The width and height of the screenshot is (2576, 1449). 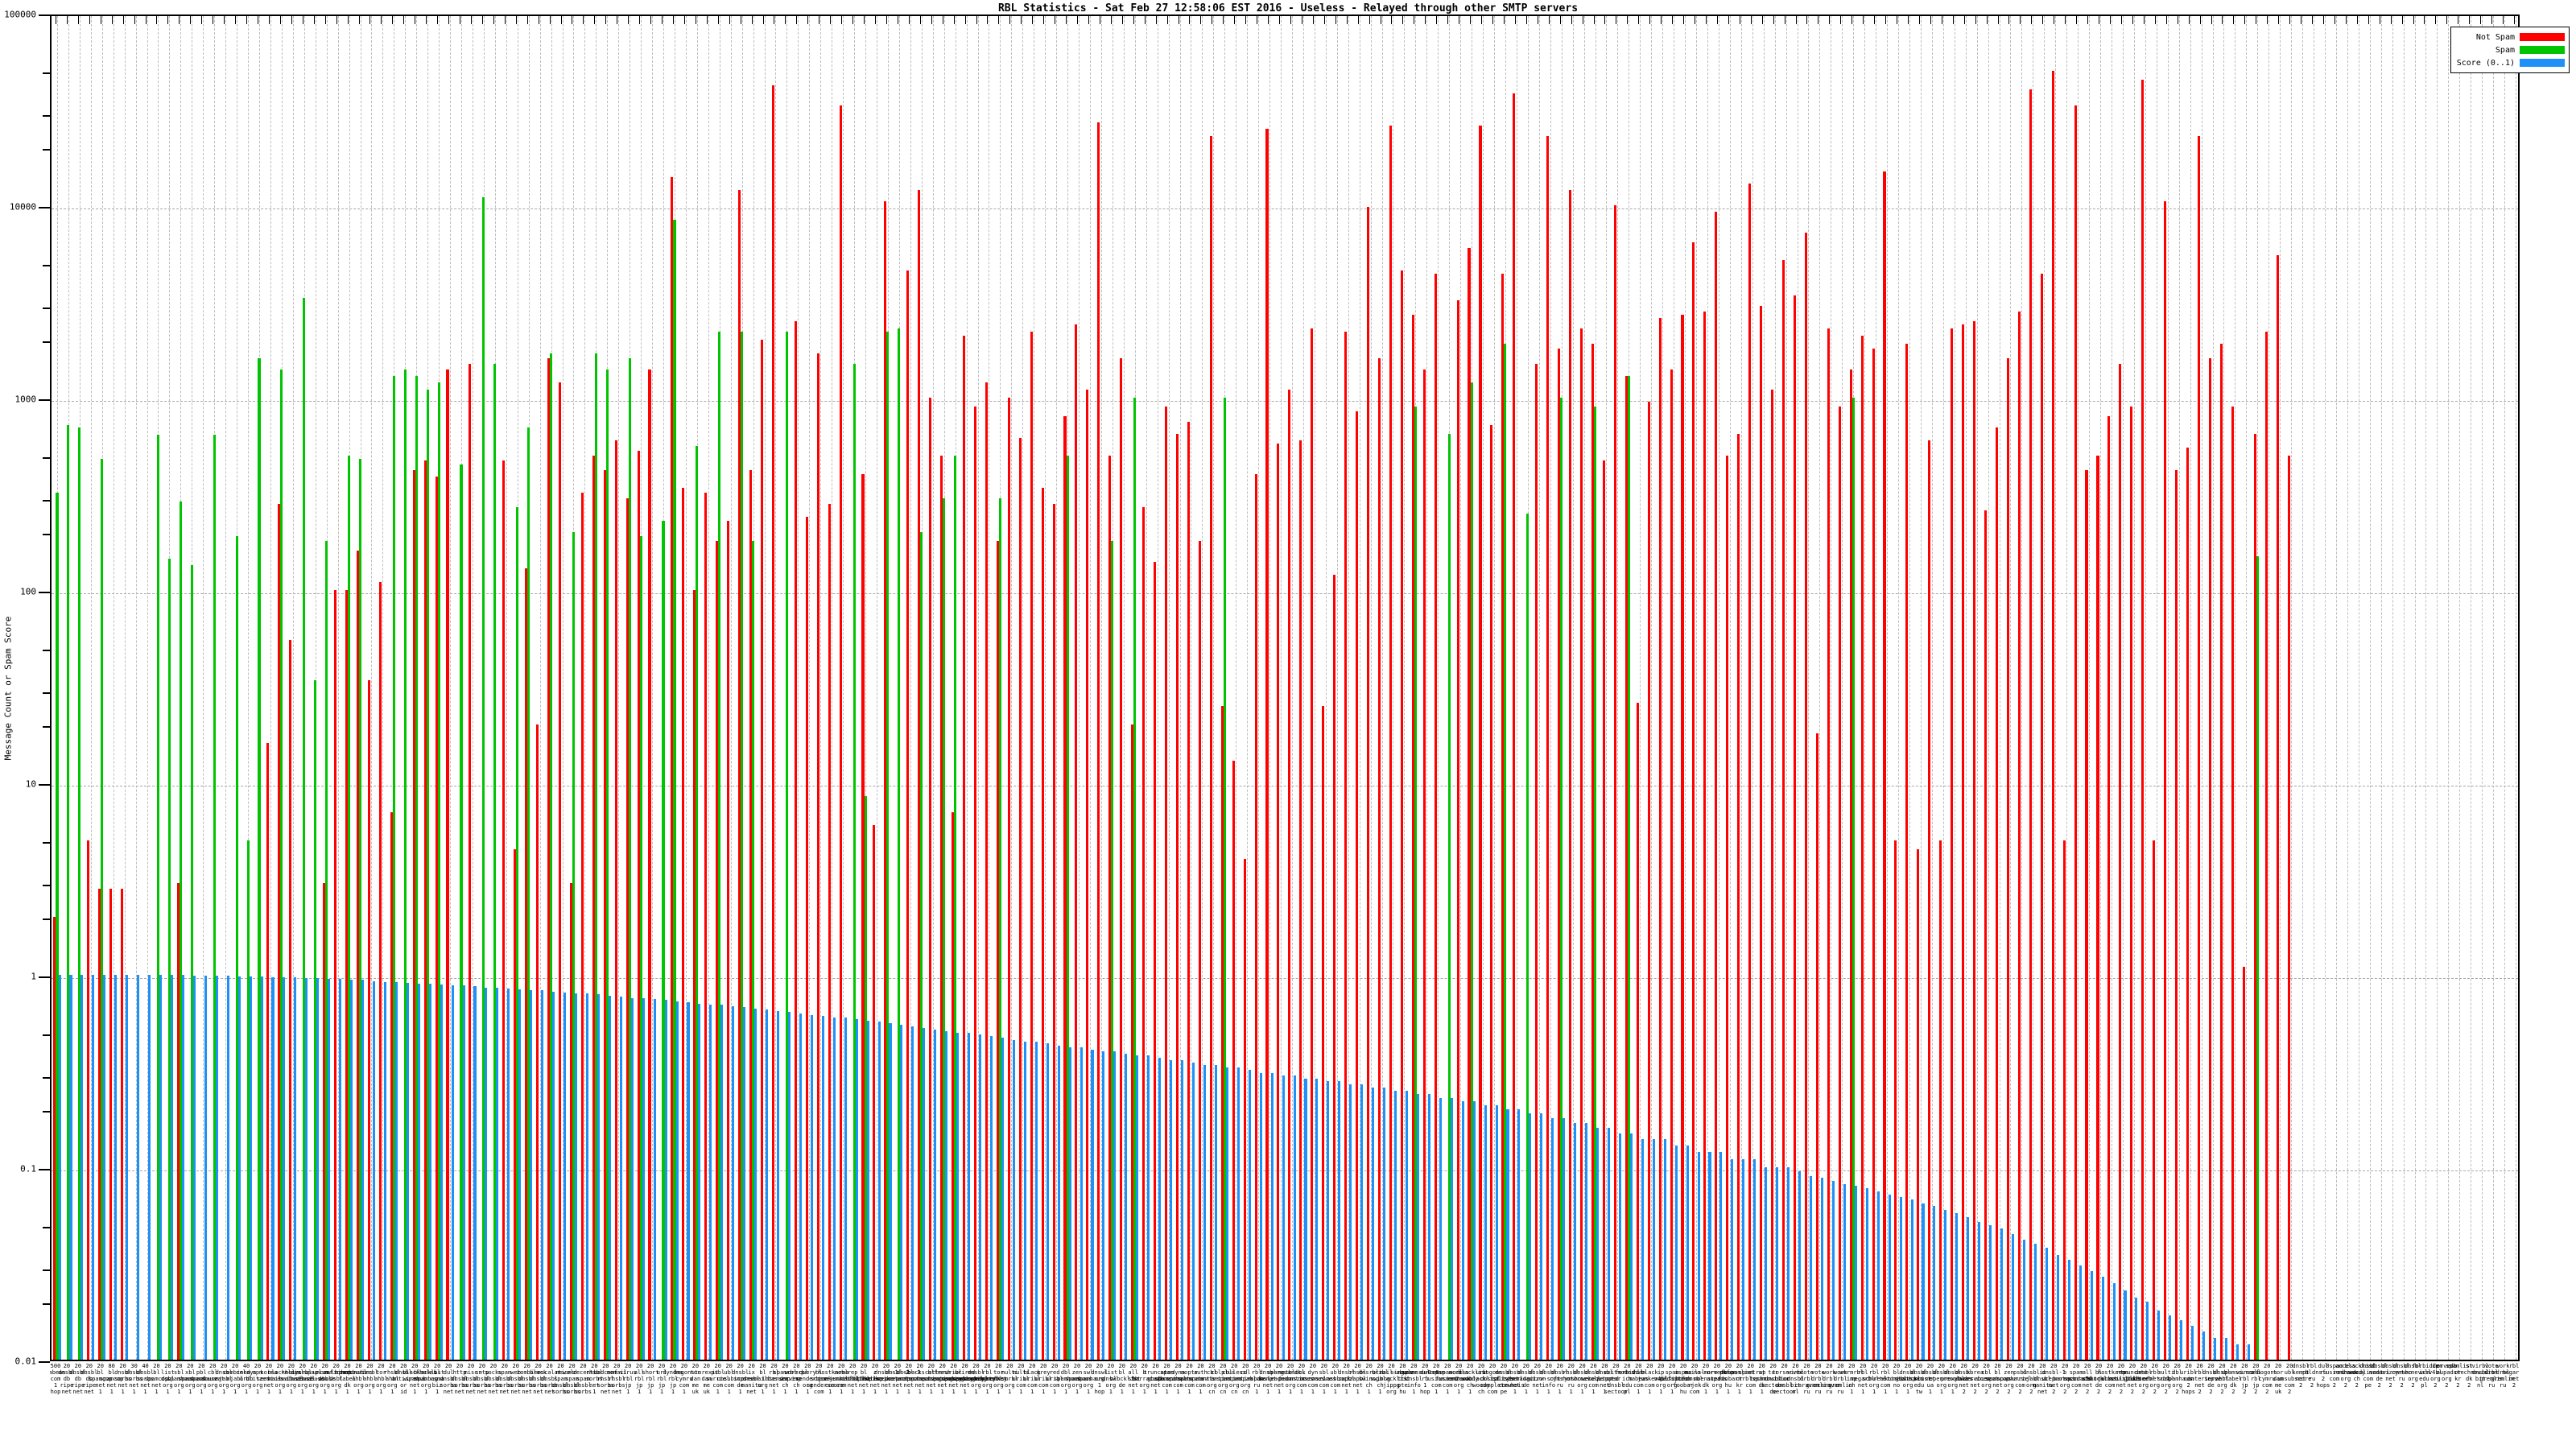 I want to click on x-axis-tick-label: 20 rbl megarbl net 1, so click(x=1863, y=1379).